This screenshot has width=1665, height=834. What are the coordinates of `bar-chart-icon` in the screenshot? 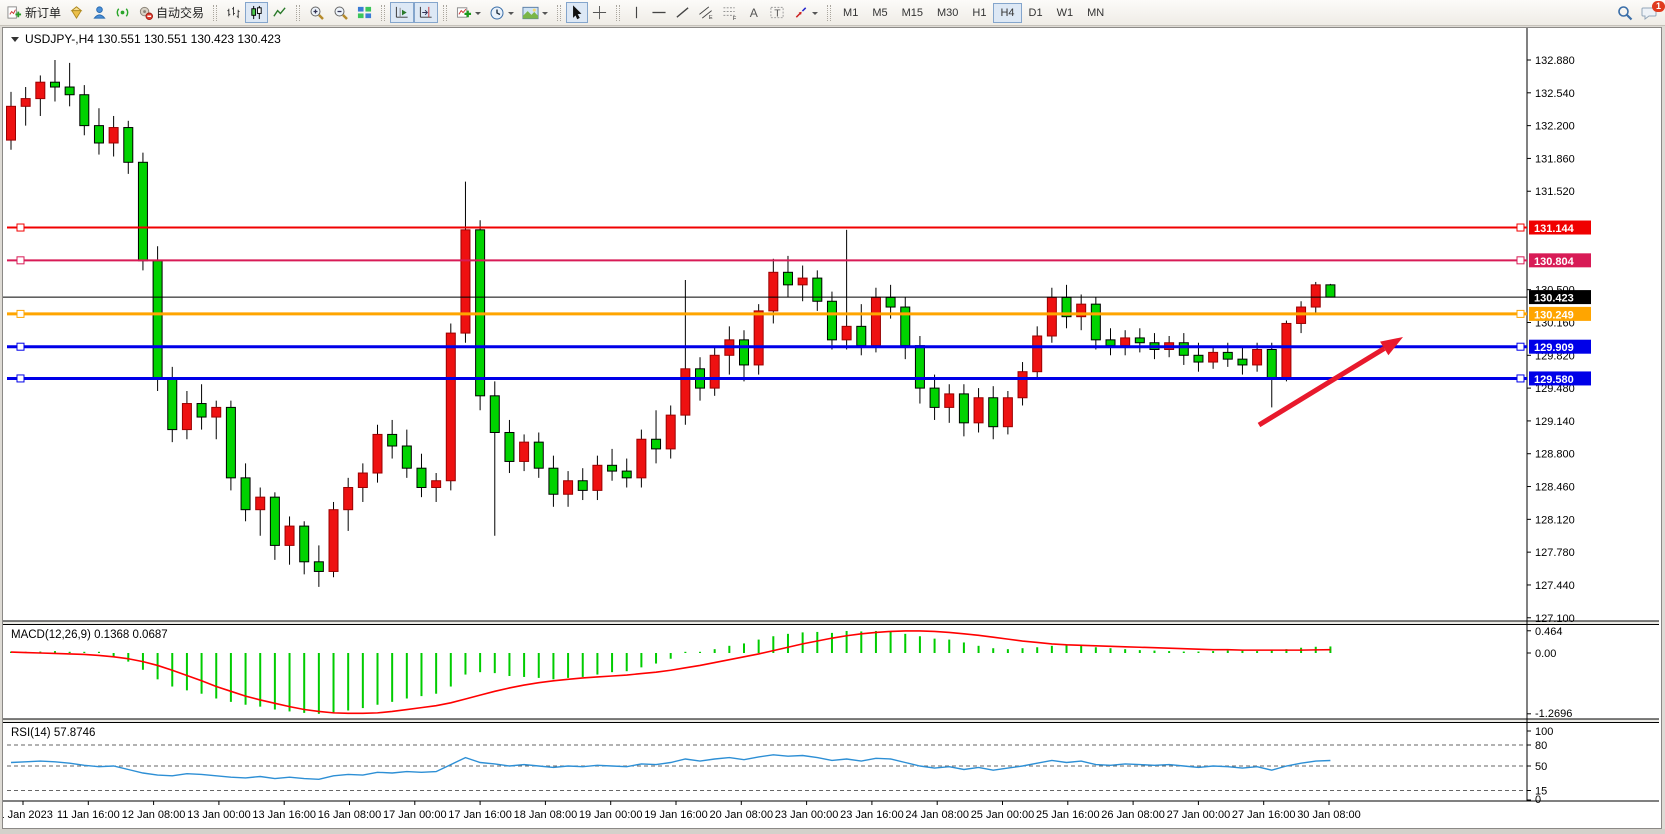 It's located at (233, 12).